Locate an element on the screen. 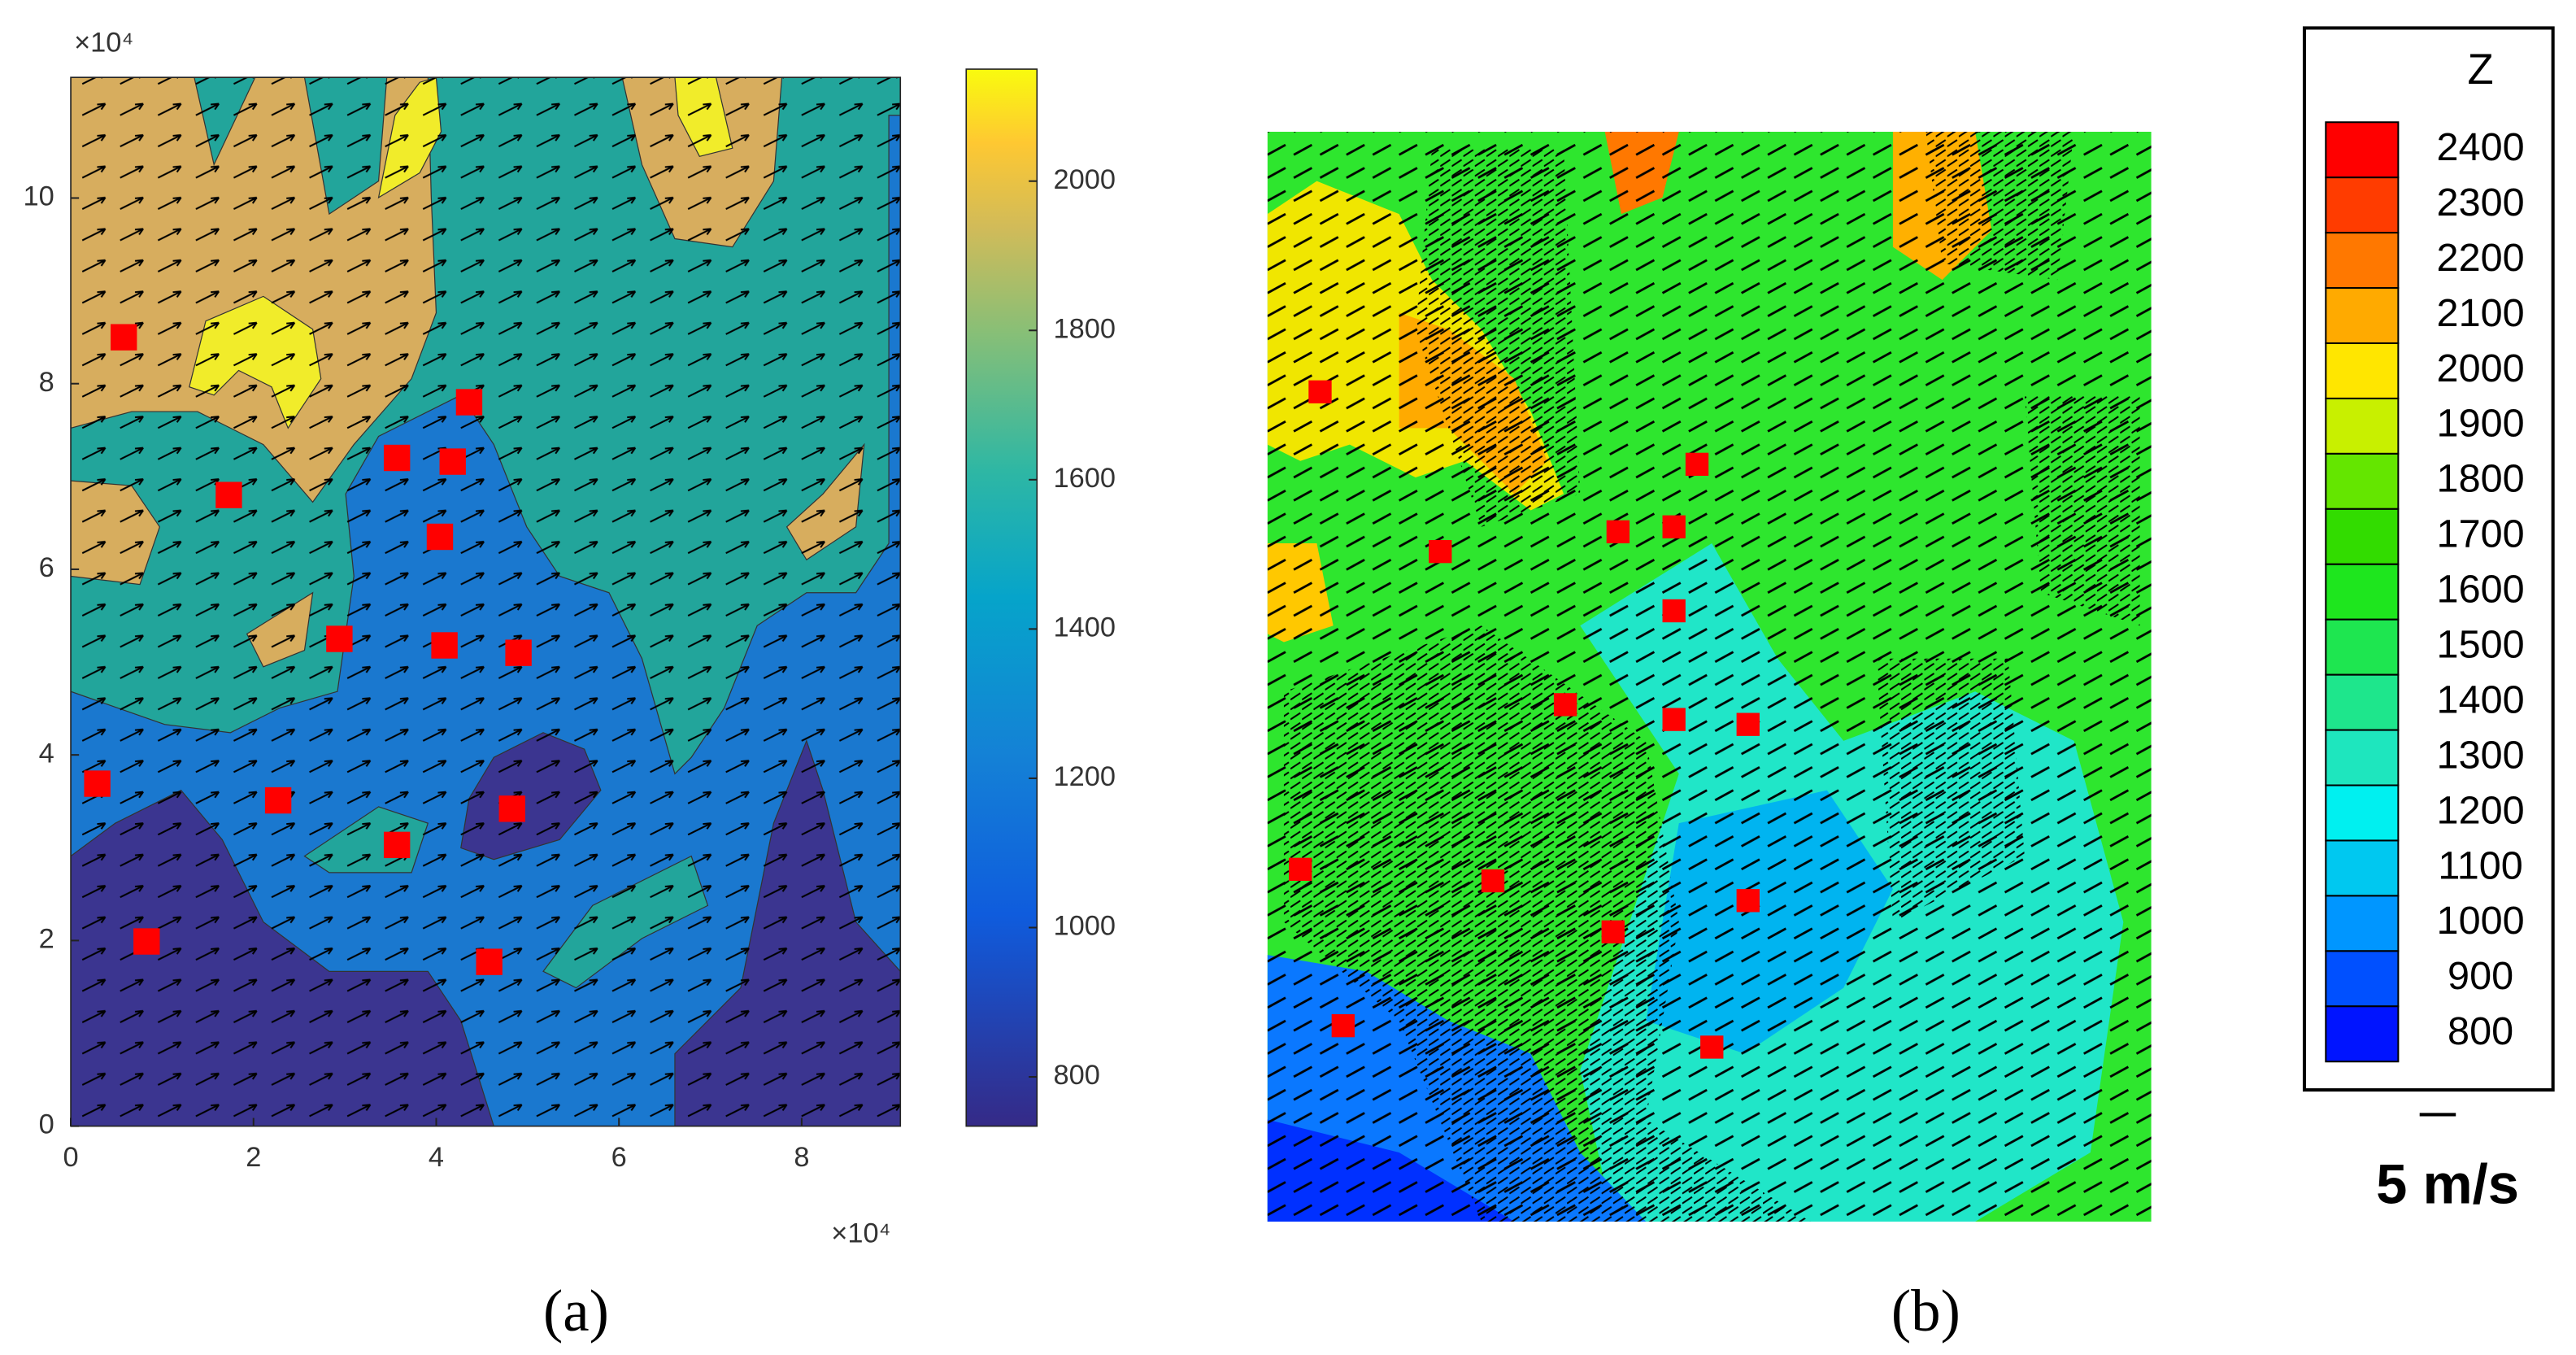 Image resolution: width=2576 pixels, height=1355 pixels. legend-label: 1800 is located at coordinates (2481, 479).